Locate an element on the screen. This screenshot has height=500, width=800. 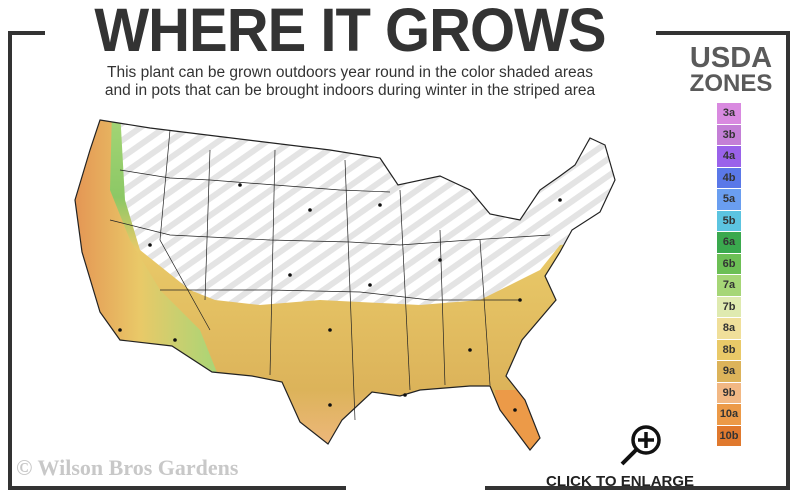
legend-zone-7b: 7b is located at coordinates (729, 306).